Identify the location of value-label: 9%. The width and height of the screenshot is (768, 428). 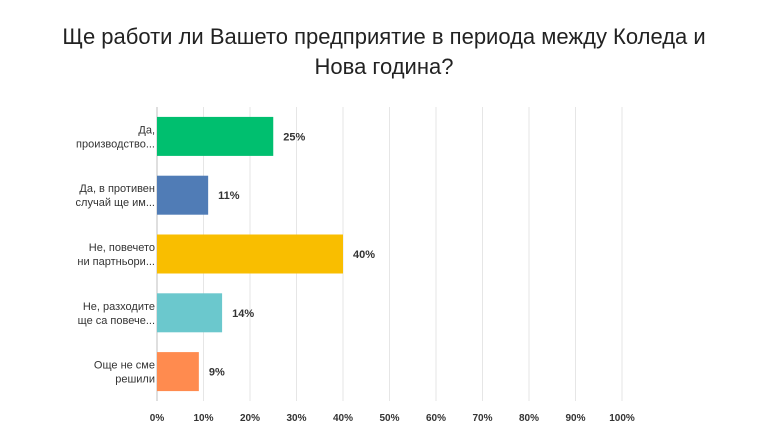
(217, 373).